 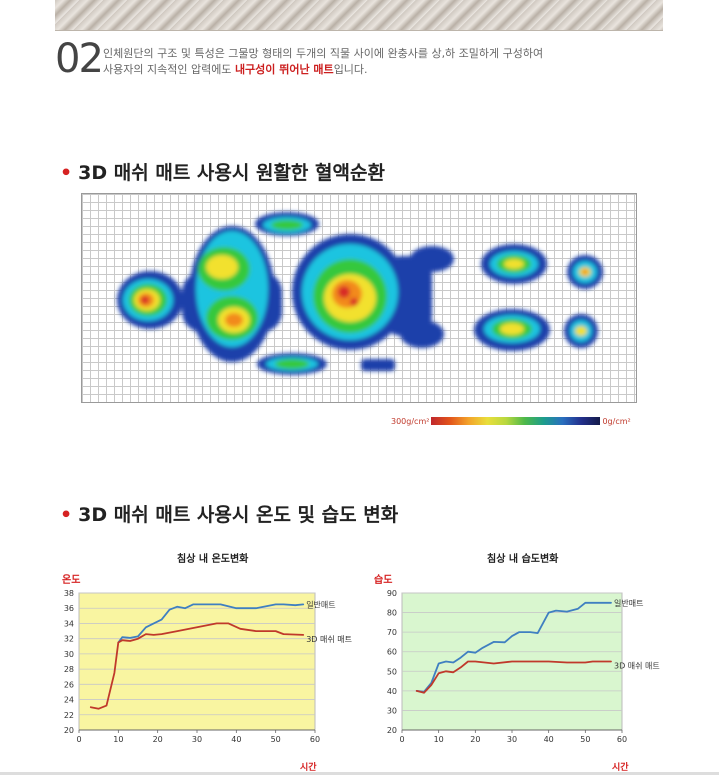 What do you see at coordinates (69, 684) in the screenshot?
I see `y-tick-label: 26` at bounding box center [69, 684].